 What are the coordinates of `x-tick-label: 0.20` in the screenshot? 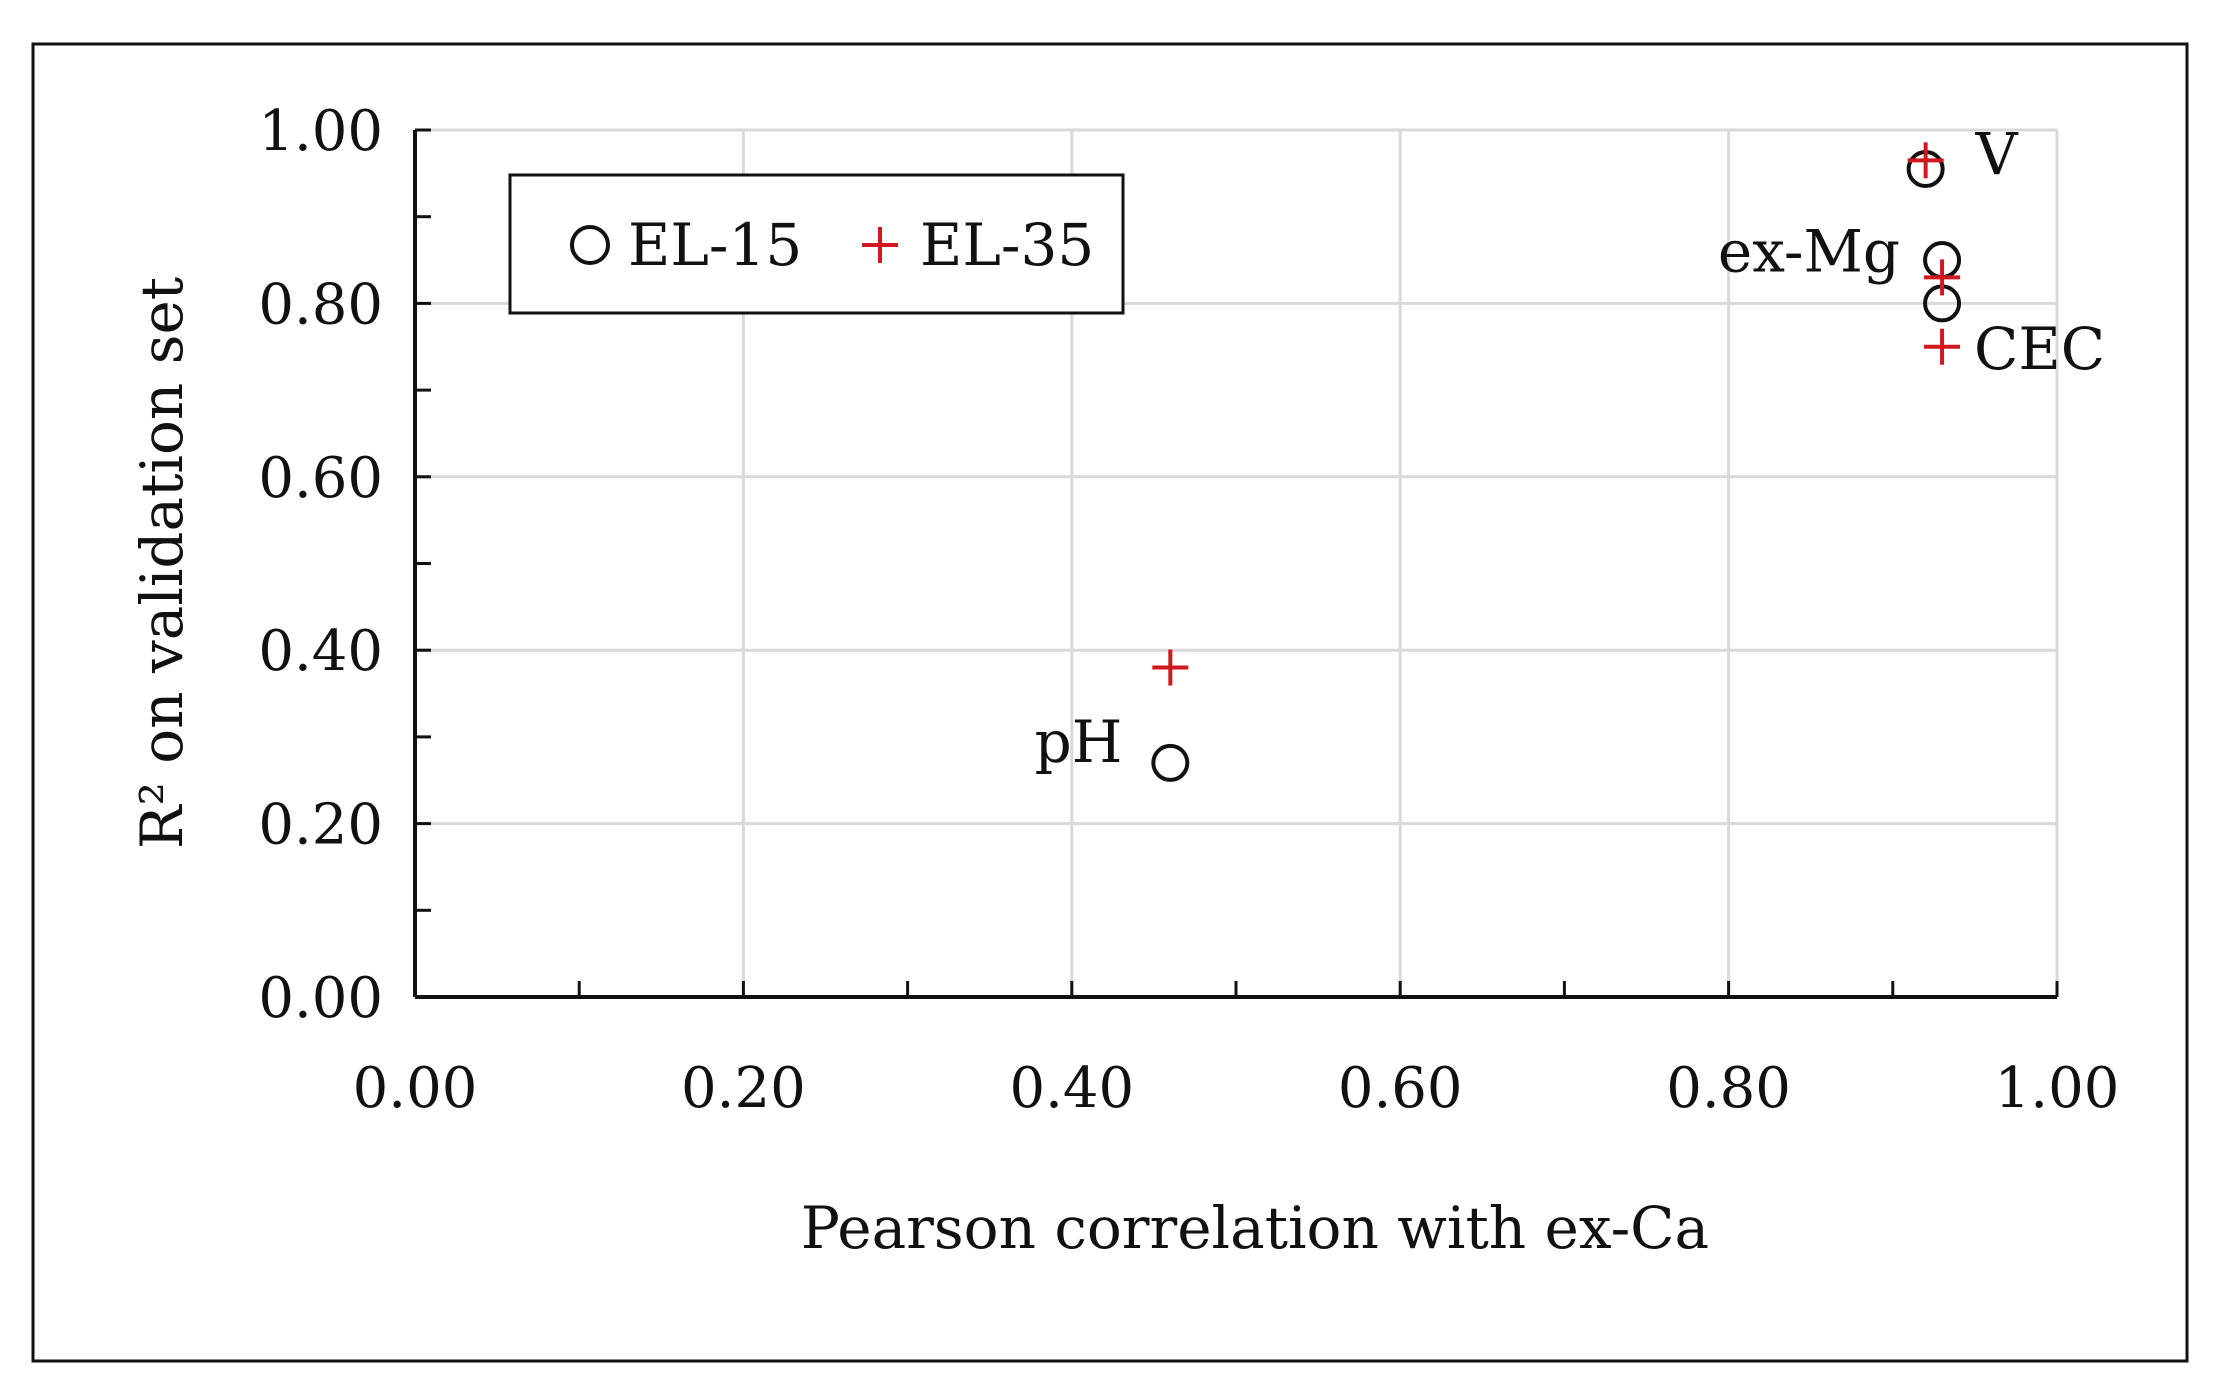 It's located at (743, 1088).